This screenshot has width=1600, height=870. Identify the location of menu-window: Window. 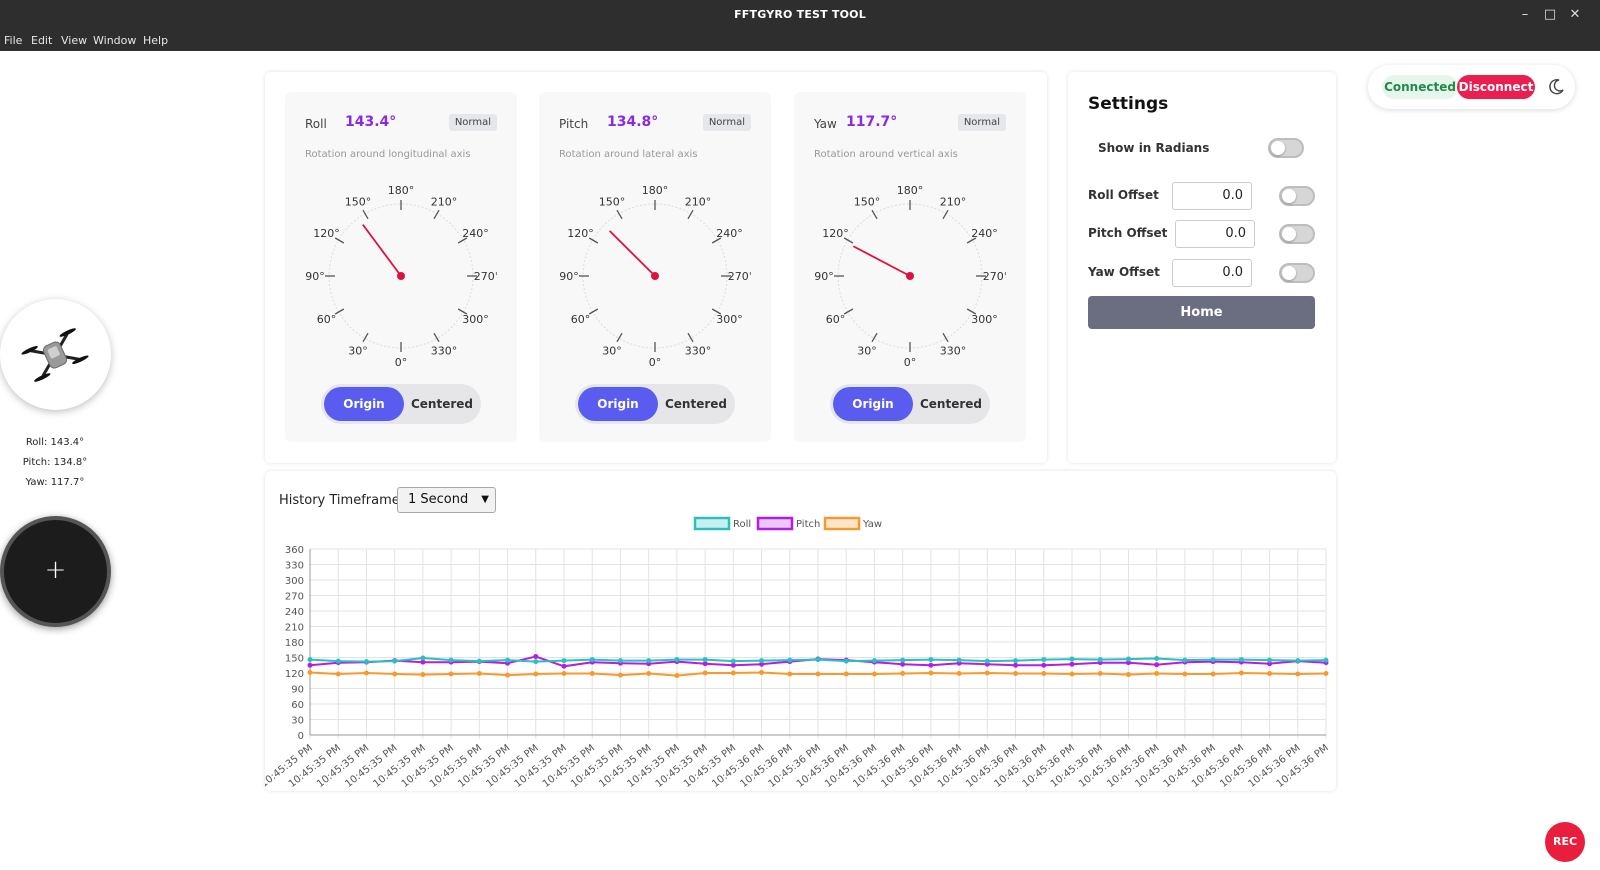
(115, 40).